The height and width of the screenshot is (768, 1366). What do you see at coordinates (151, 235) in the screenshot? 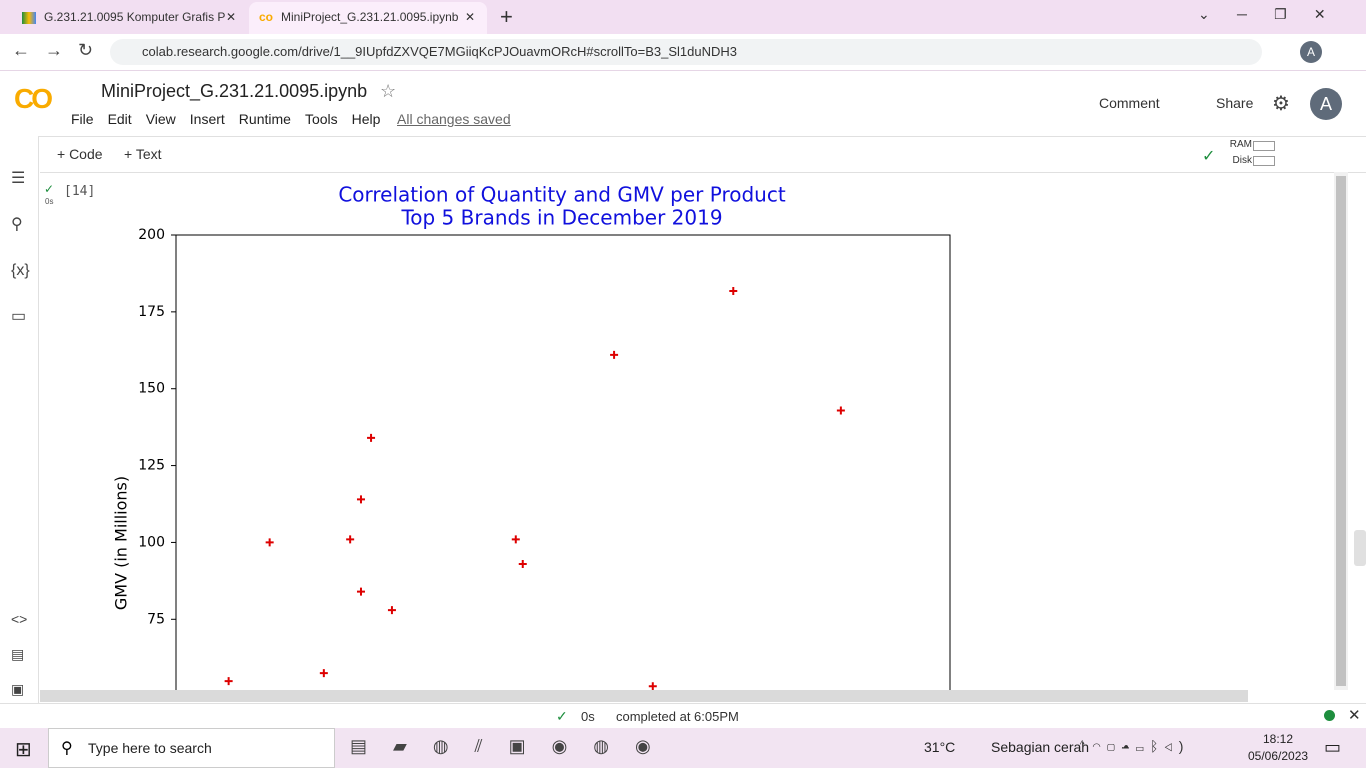
I see `y-tick-label: 200` at bounding box center [151, 235].